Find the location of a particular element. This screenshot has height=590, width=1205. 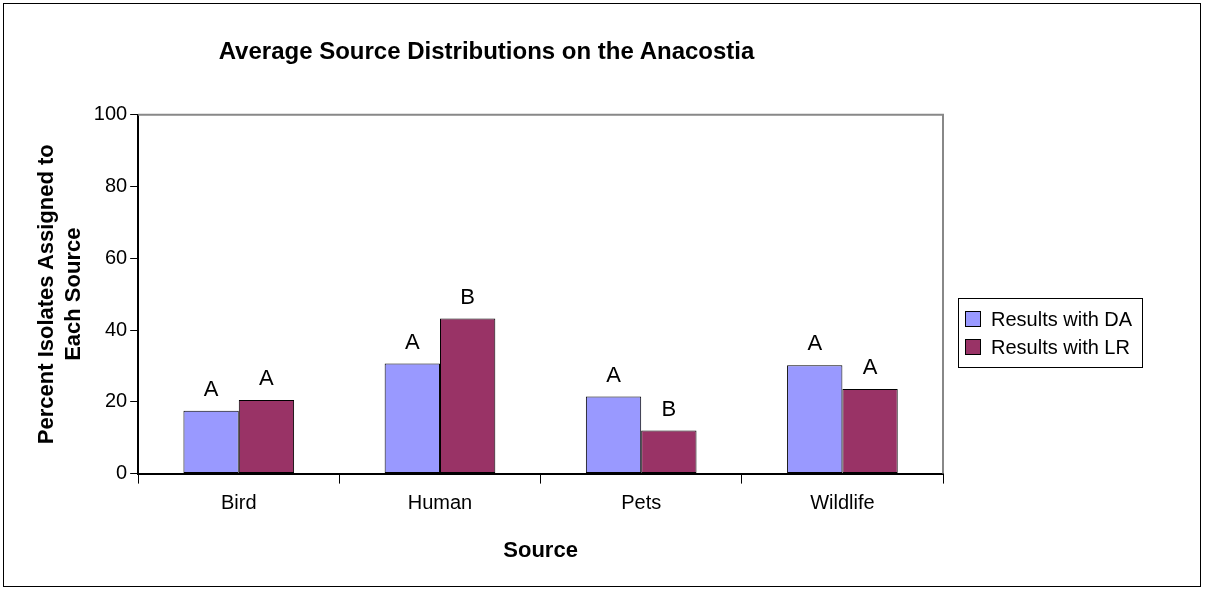

y-tick-label: 100 is located at coordinates (110, 113).